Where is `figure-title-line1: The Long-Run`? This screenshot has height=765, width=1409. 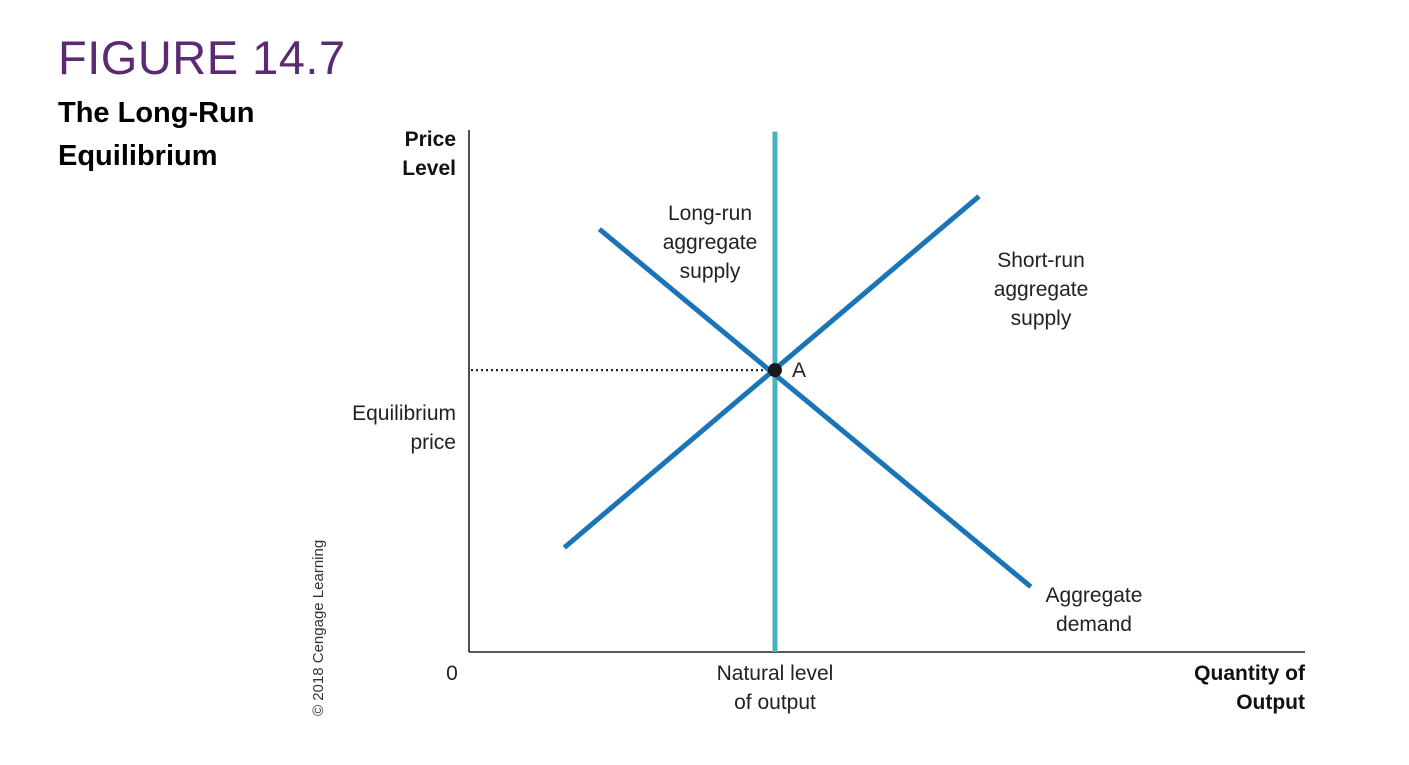 figure-title-line1: The Long-Run is located at coordinates (156, 113).